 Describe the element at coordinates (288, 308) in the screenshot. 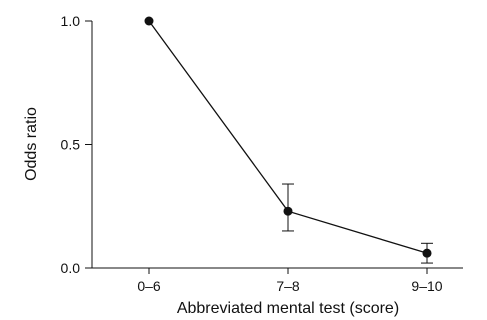

I see `x-axis-title: Abbreviated mental test (score)` at that location.